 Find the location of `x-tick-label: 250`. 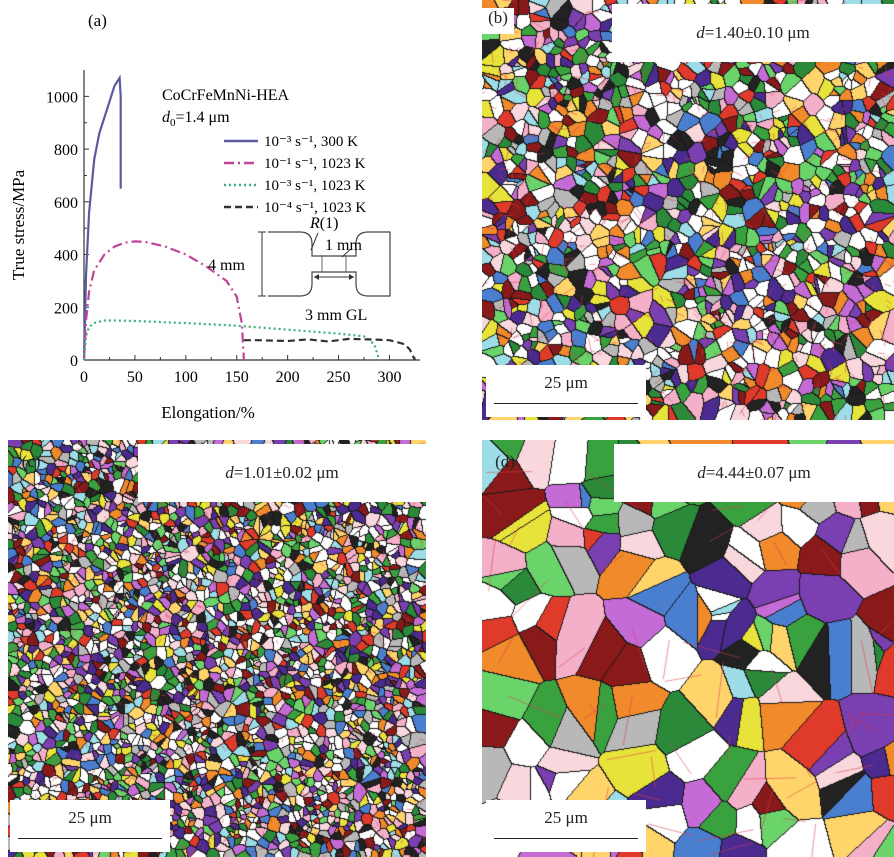

x-tick-label: 250 is located at coordinates (339, 377).